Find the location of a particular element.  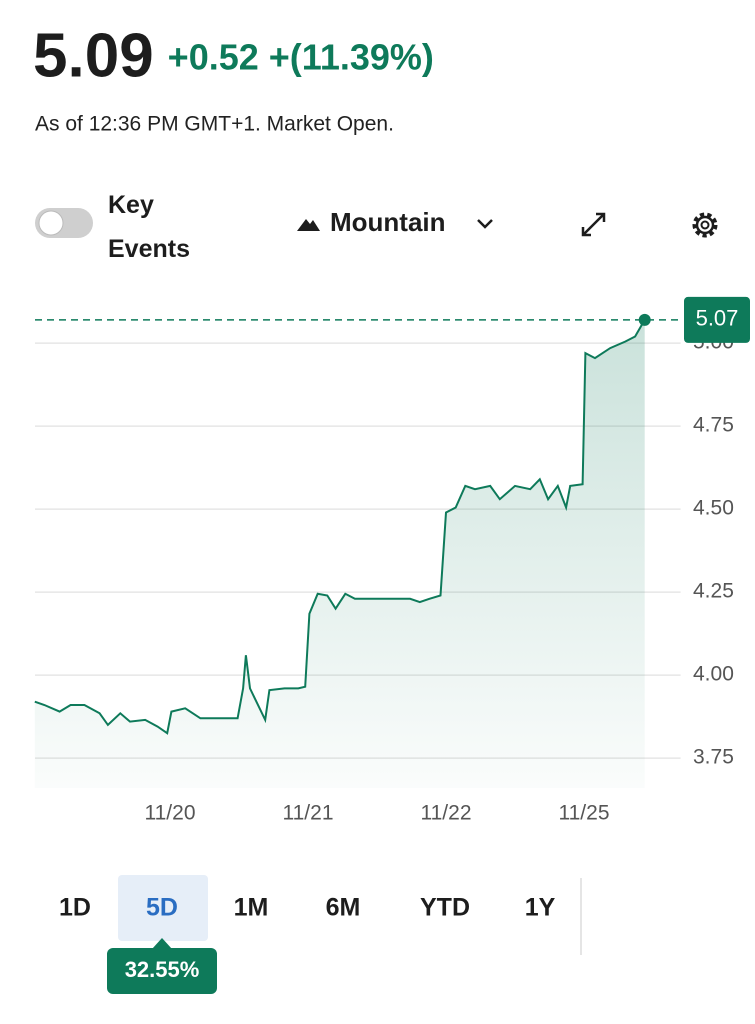

range-button: 5D is located at coordinates (162, 908).